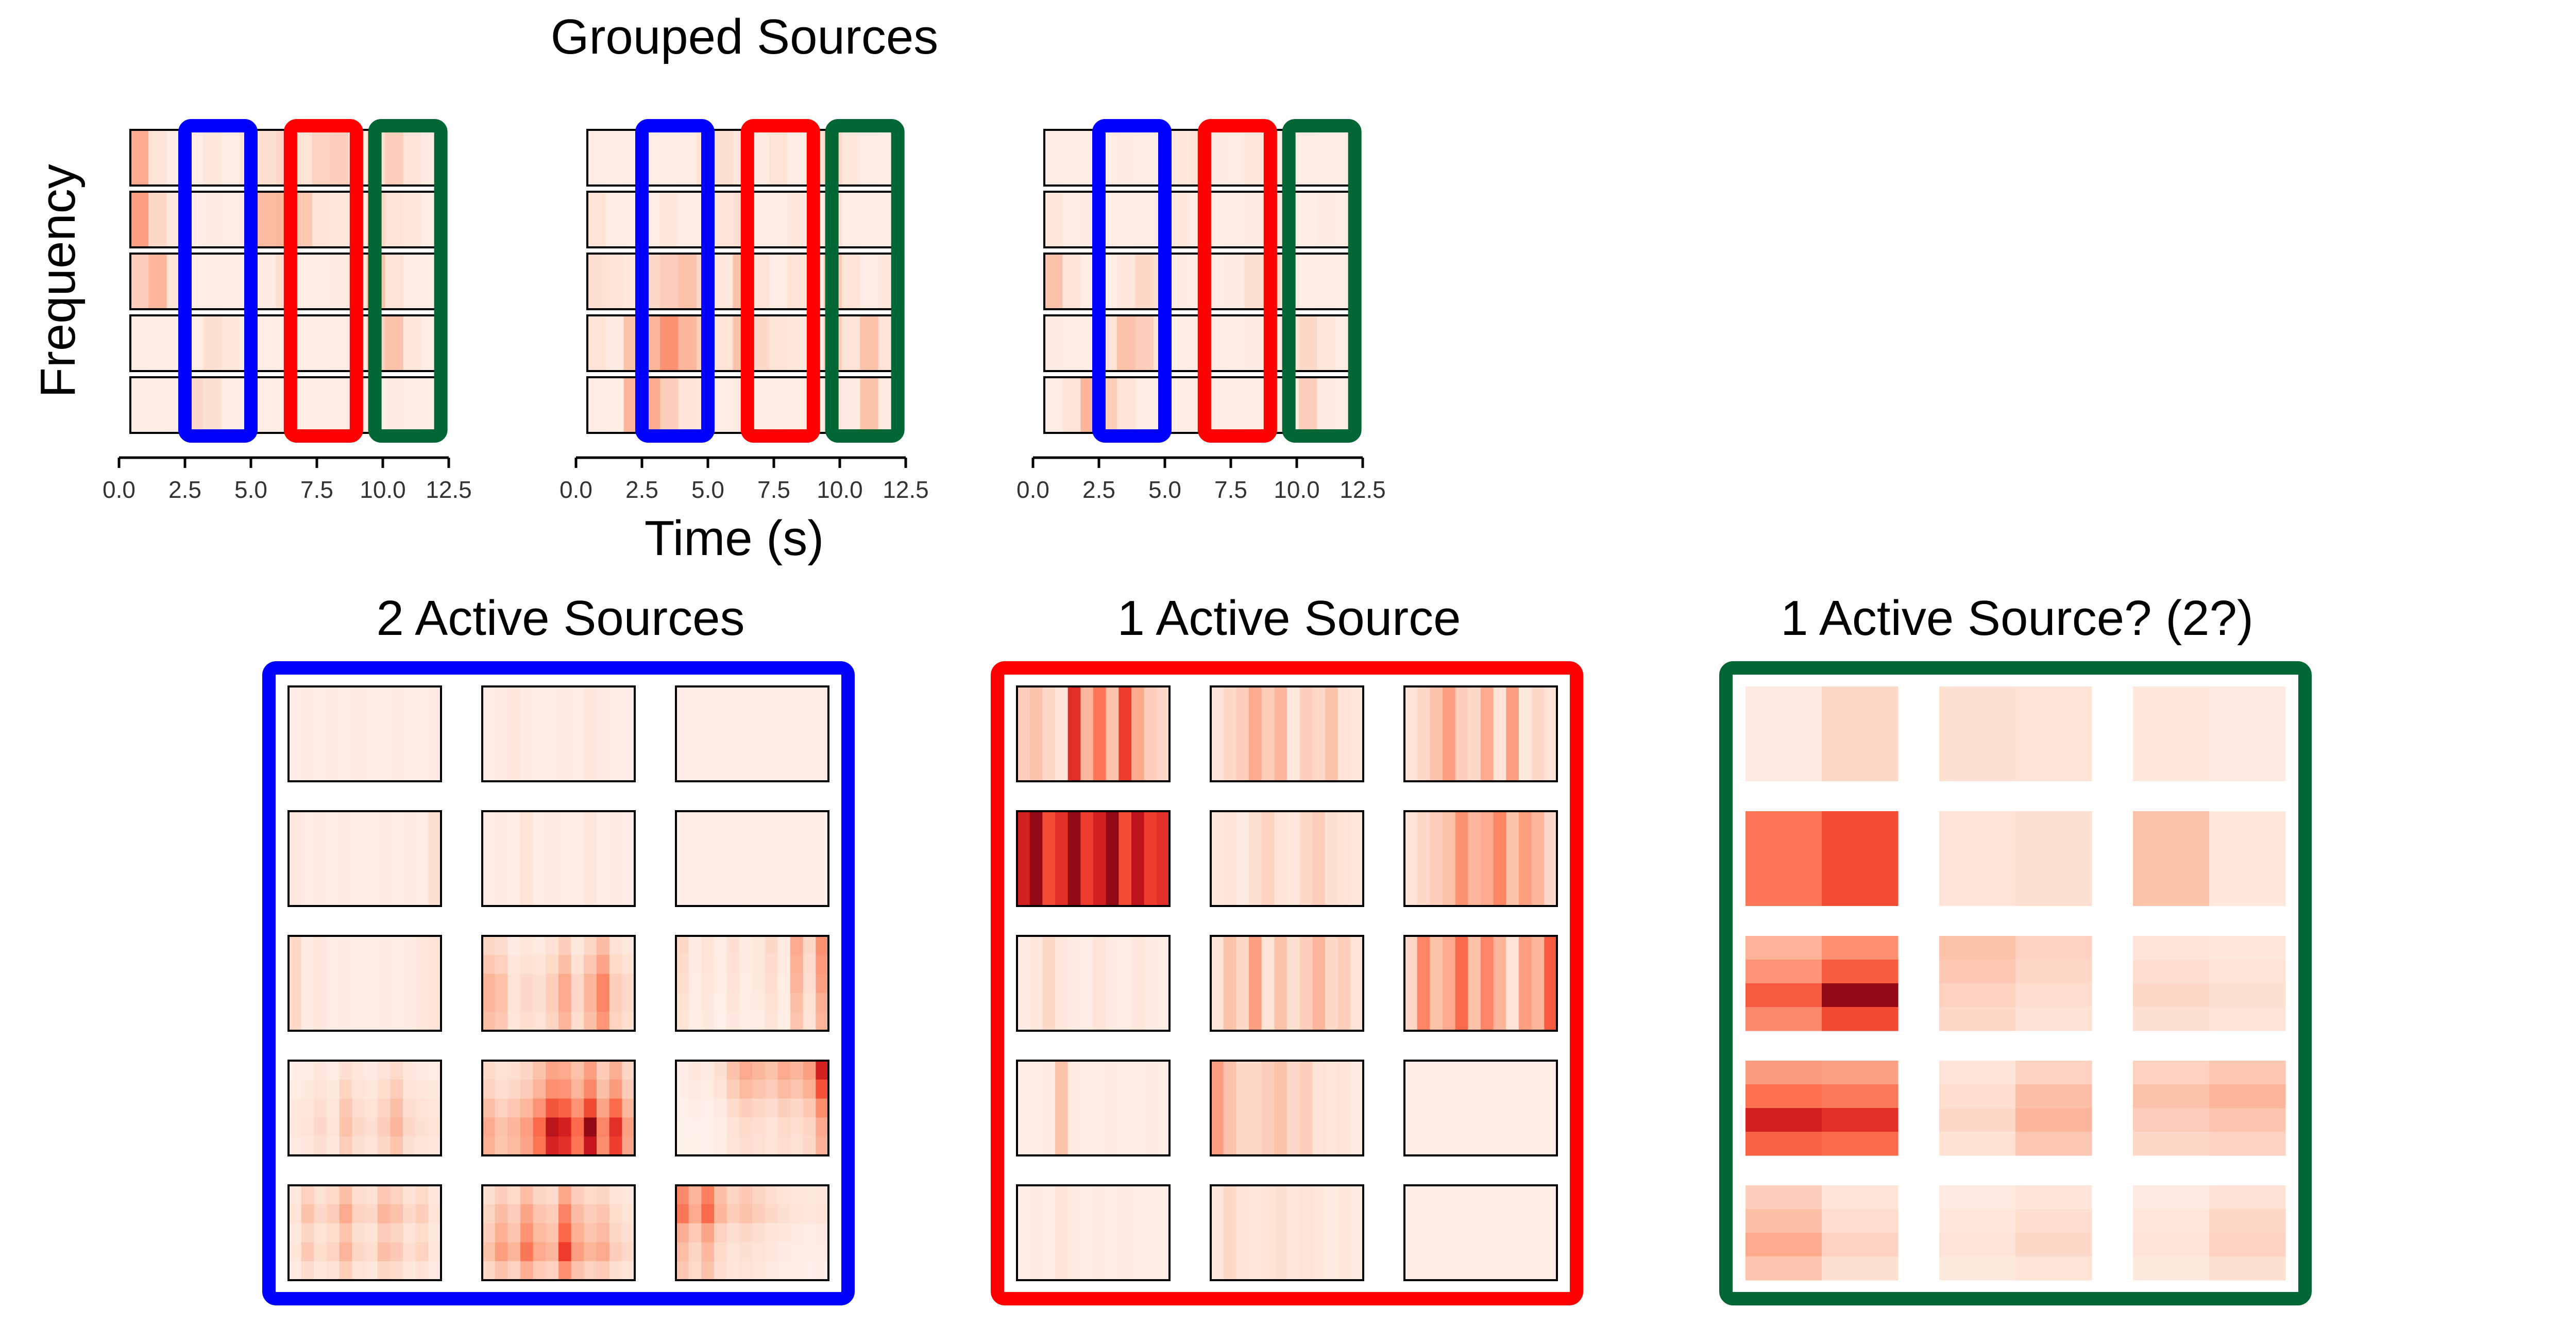 This screenshot has width=2576, height=1342. I want to click on blue-group-frame, so click(558, 983).